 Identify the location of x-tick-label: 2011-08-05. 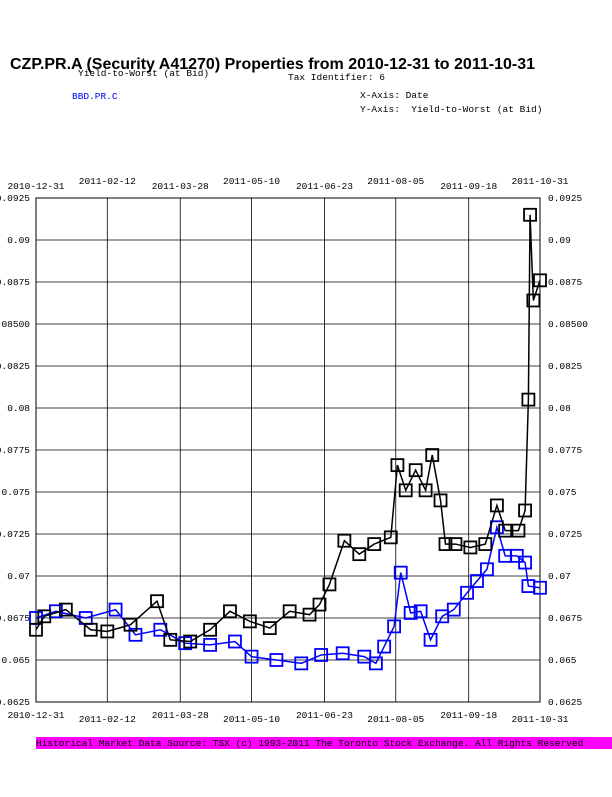
(395, 181).